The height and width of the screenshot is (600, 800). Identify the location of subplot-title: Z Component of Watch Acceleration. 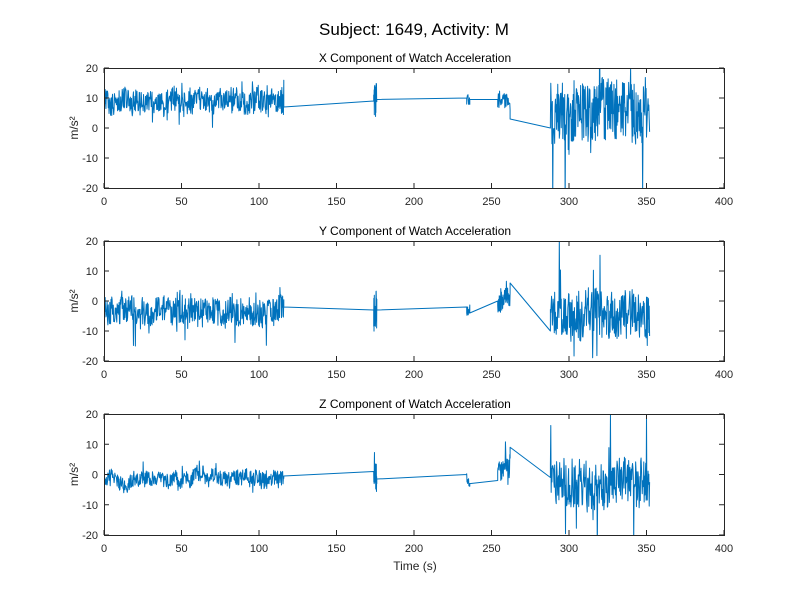
(415, 404).